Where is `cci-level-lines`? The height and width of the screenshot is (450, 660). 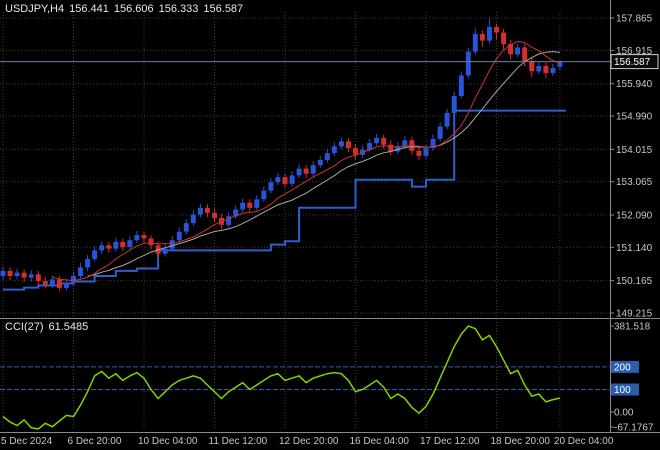 cci-level-lines is located at coordinates (305, 378).